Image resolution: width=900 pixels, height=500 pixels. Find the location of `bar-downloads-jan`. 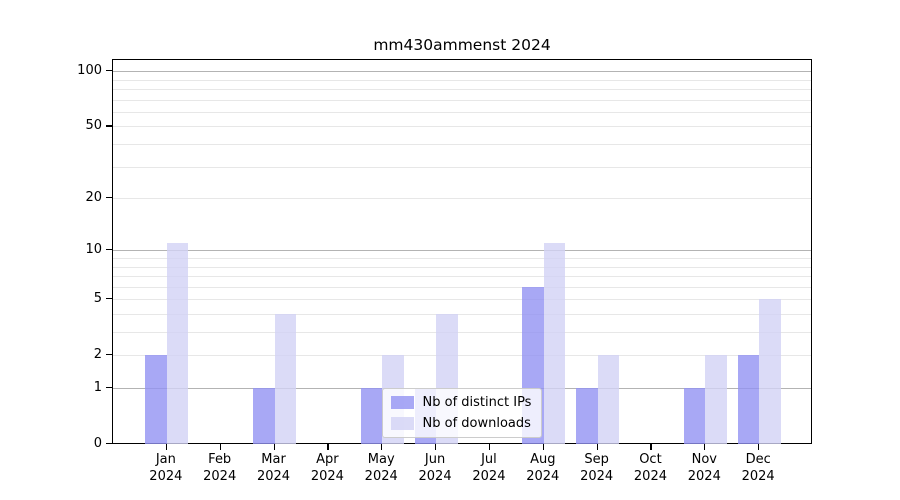

bar-downloads-jan is located at coordinates (177, 343).